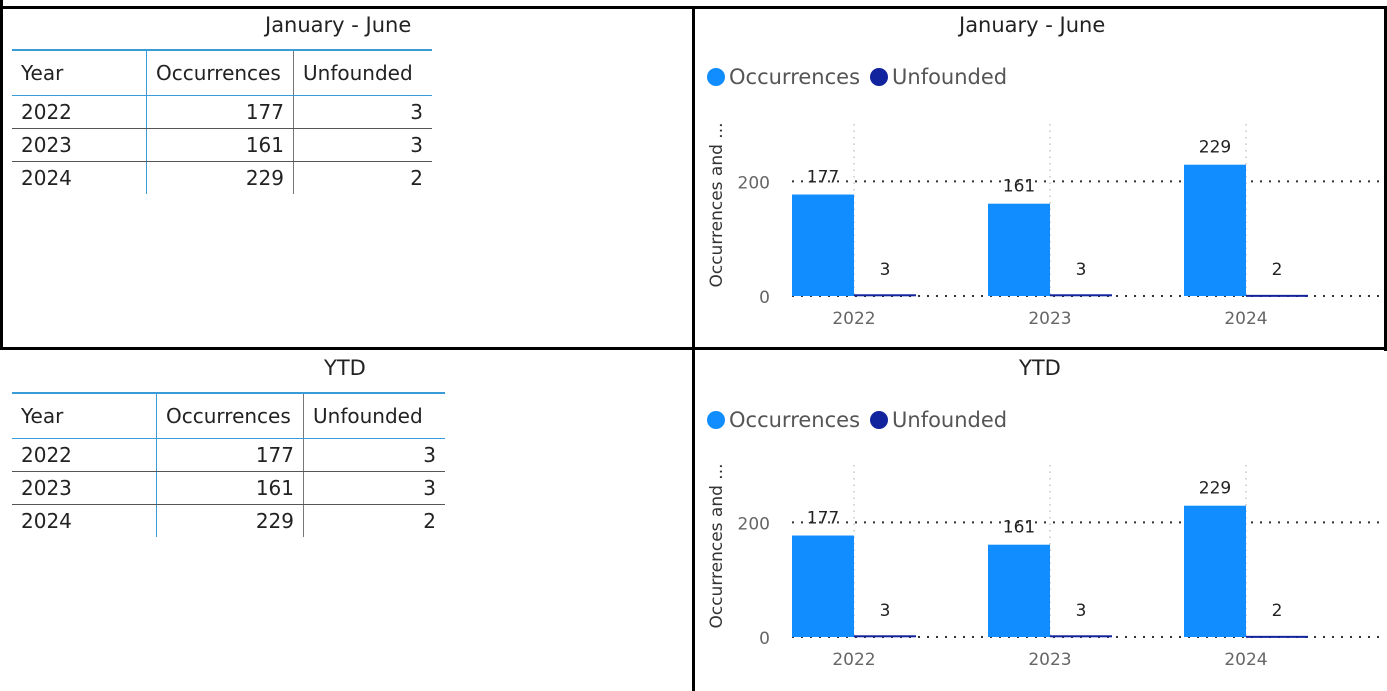  Describe the element at coordinates (1385, 178) in the screenshot. I see `frame-right` at that location.